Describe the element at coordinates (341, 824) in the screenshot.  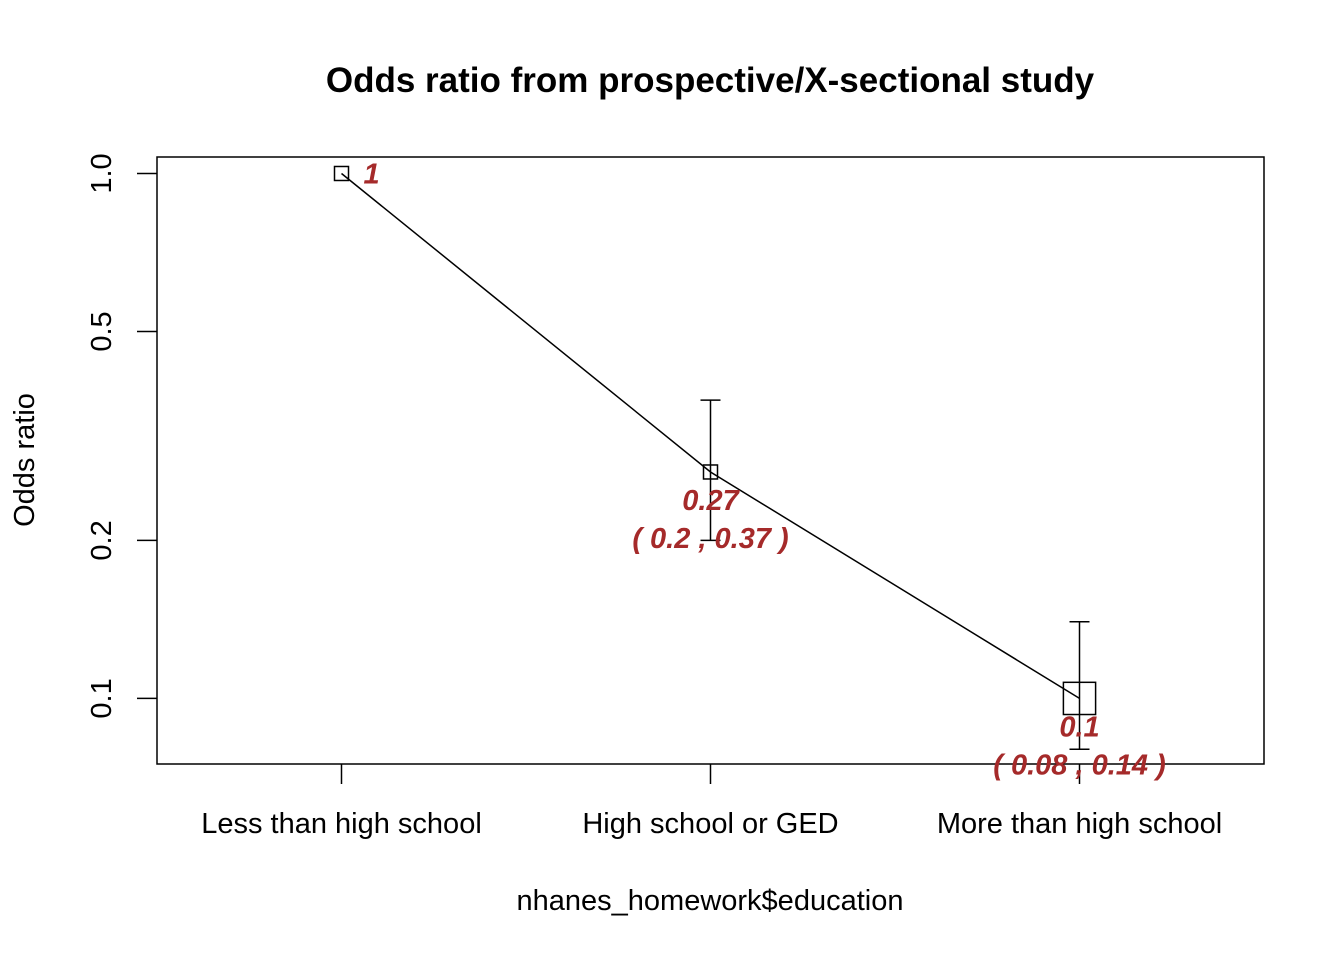
I see `x-tick-label: Less than high school` at that location.